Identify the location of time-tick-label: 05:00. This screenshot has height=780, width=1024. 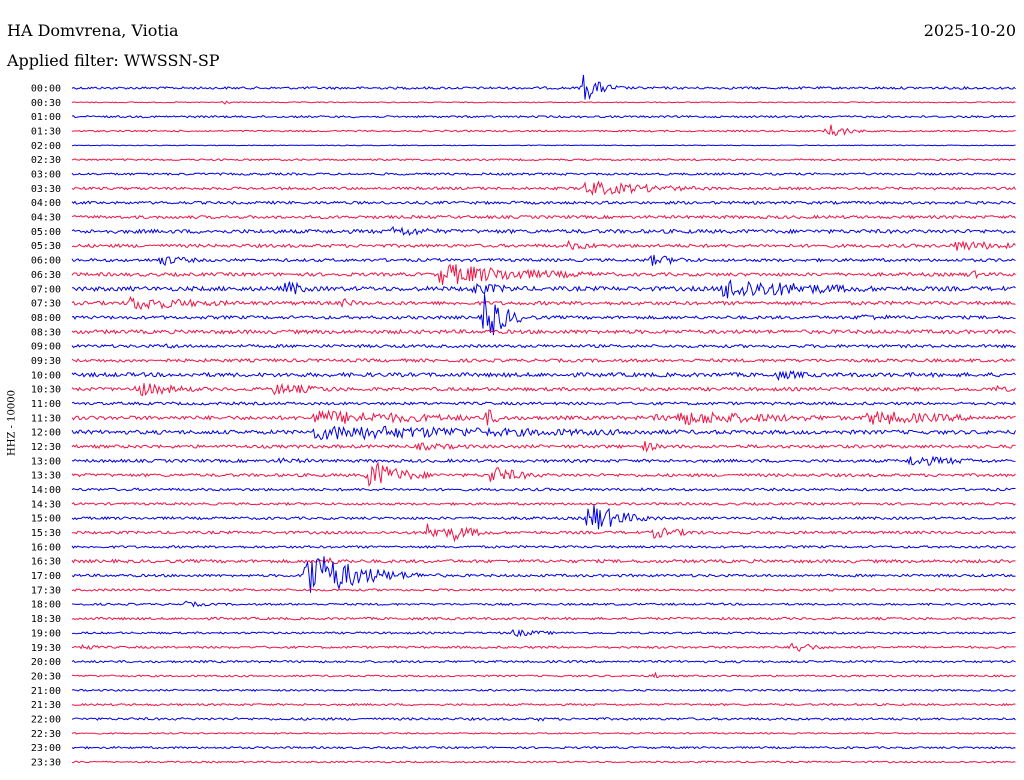
(46, 232).